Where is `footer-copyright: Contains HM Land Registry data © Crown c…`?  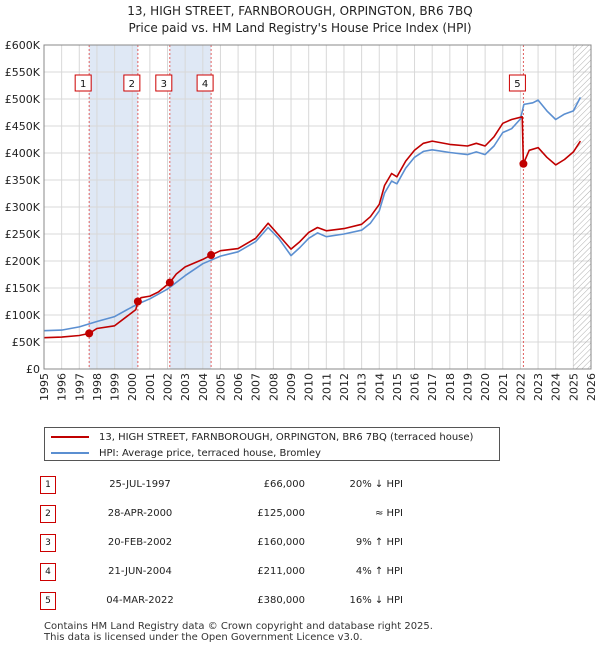
footer-copyright: Contains HM Land Registry data © Crown c… is located at coordinates (238, 626).